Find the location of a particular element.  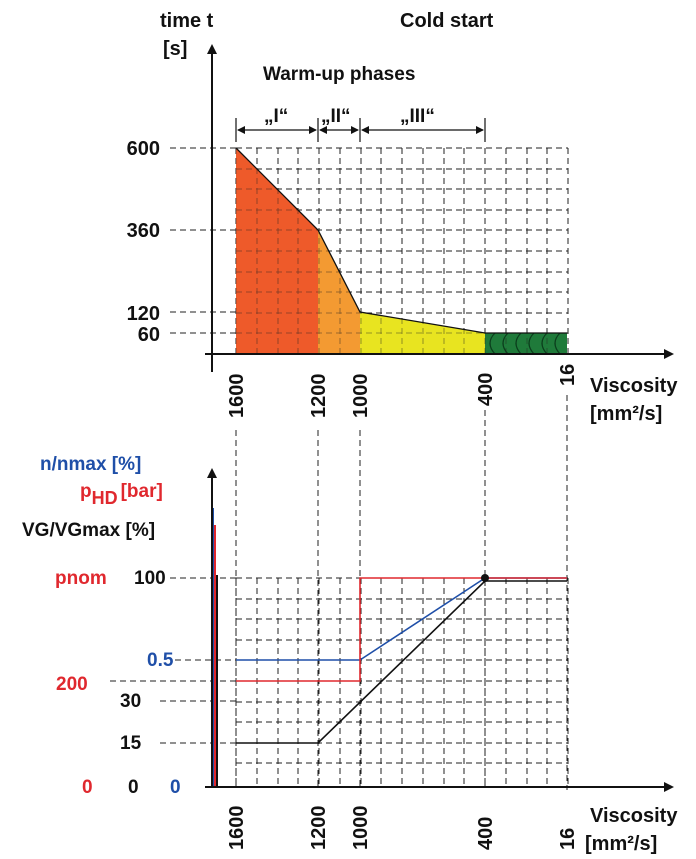

bottom-x-tick-1600: 1600 is located at coordinates (237, 828).